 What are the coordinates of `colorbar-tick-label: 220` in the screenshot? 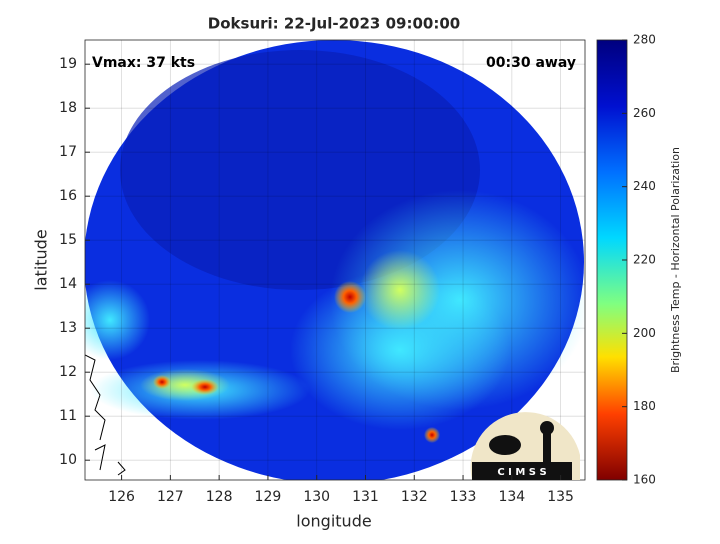 It's located at (644, 260).